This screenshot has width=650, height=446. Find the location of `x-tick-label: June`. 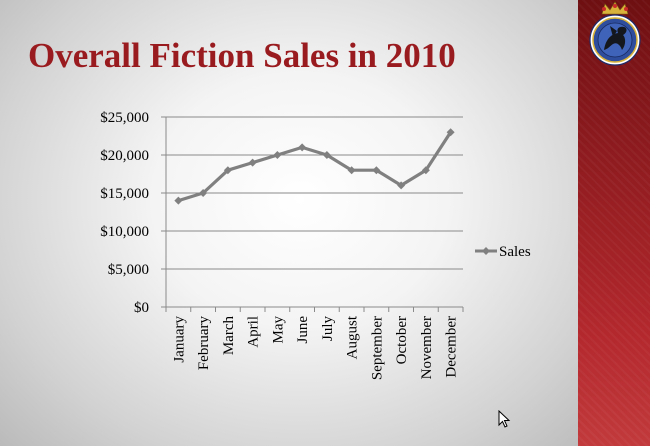

x-tick-label: June is located at coordinates (303, 330).